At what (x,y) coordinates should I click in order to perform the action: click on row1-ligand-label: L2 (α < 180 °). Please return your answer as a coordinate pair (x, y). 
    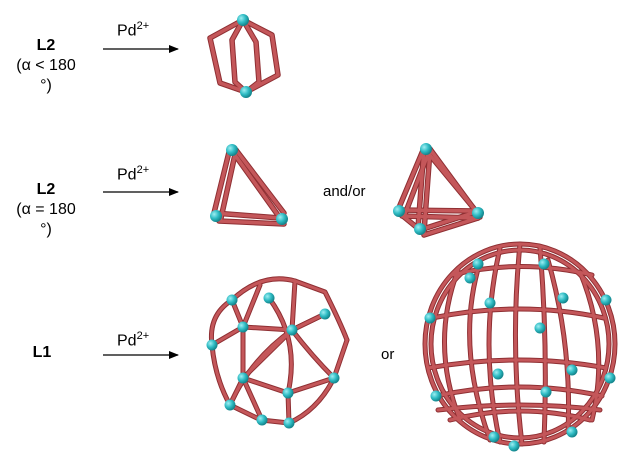
    Looking at the image, I should click on (46, 66).